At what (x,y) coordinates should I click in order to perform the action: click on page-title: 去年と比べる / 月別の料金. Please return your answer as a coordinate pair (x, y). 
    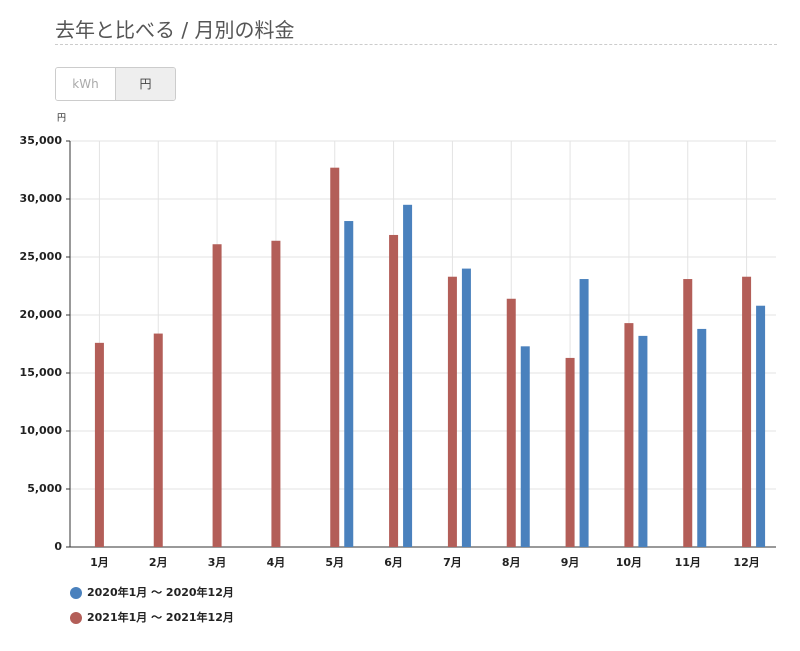
    Looking at the image, I should click on (175, 30).